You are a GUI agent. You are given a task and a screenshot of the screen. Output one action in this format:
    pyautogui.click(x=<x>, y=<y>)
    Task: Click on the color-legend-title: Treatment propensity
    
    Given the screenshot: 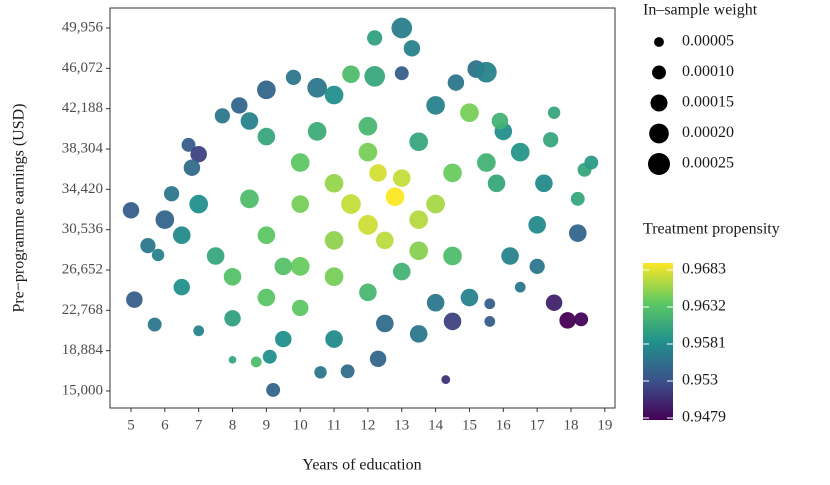 What is the action you would take?
    pyautogui.click(x=711, y=229)
    